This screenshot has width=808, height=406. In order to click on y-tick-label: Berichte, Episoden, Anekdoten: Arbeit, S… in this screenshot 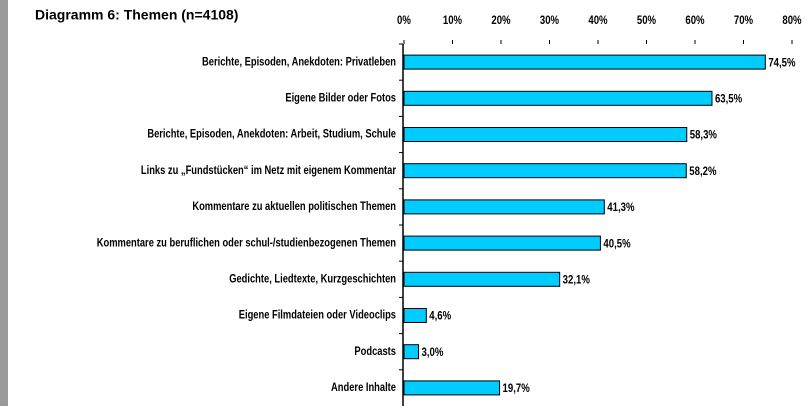, I will do `click(271, 134)`.